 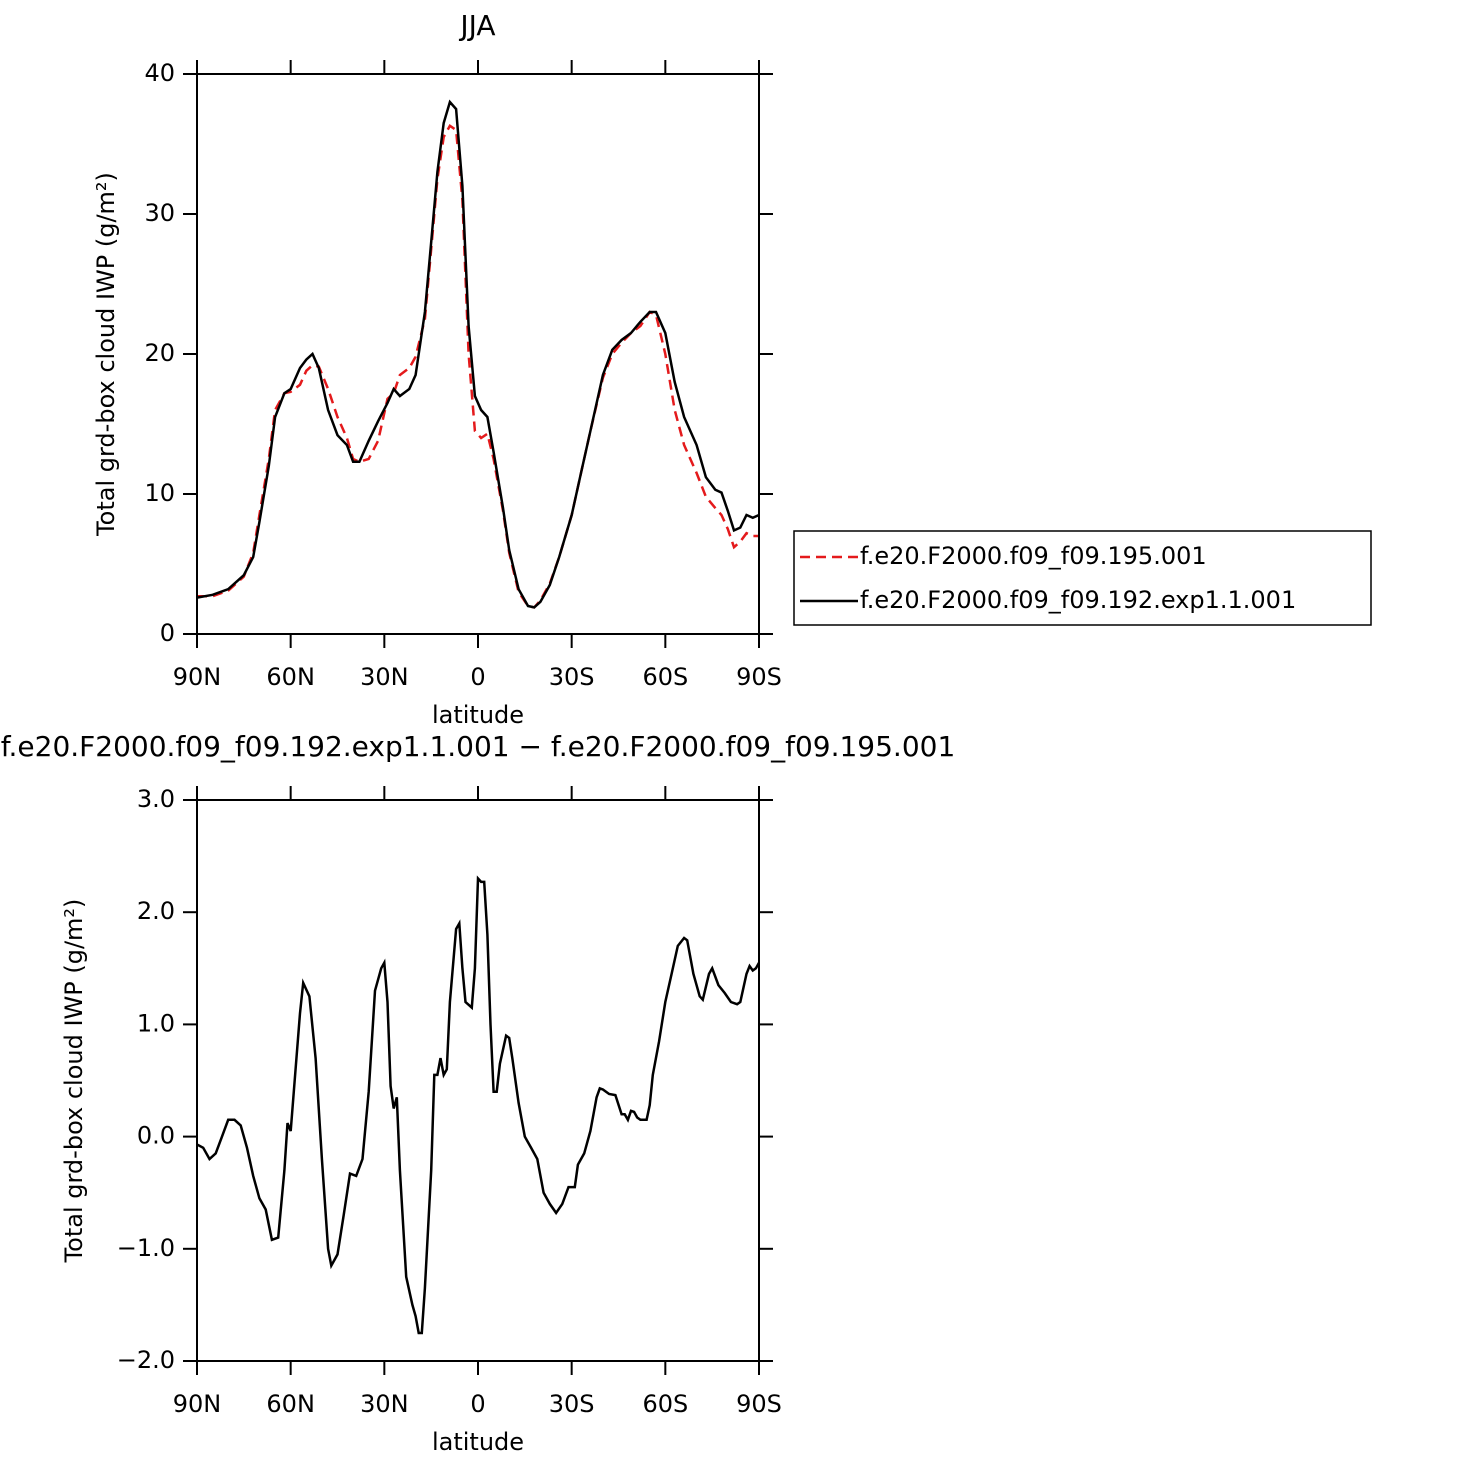 What do you see at coordinates (476, 25) in the screenshot?
I see `chart-title: JJA` at bounding box center [476, 25].